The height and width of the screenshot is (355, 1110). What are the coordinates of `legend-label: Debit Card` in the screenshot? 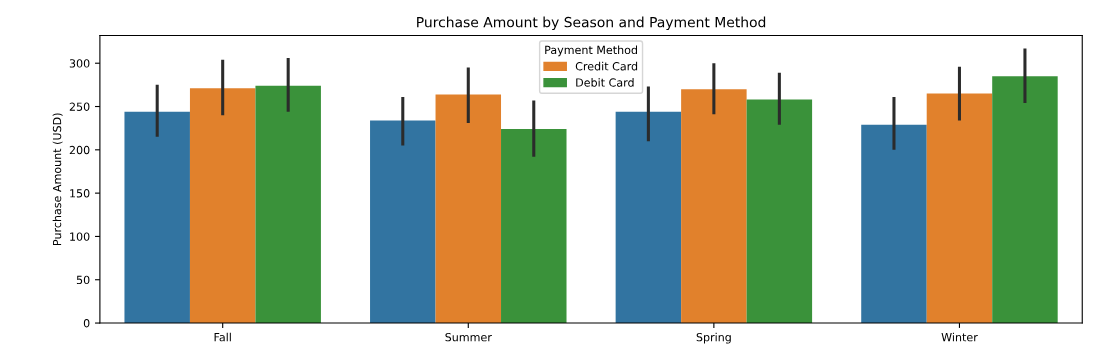 It's located at (605, 82).